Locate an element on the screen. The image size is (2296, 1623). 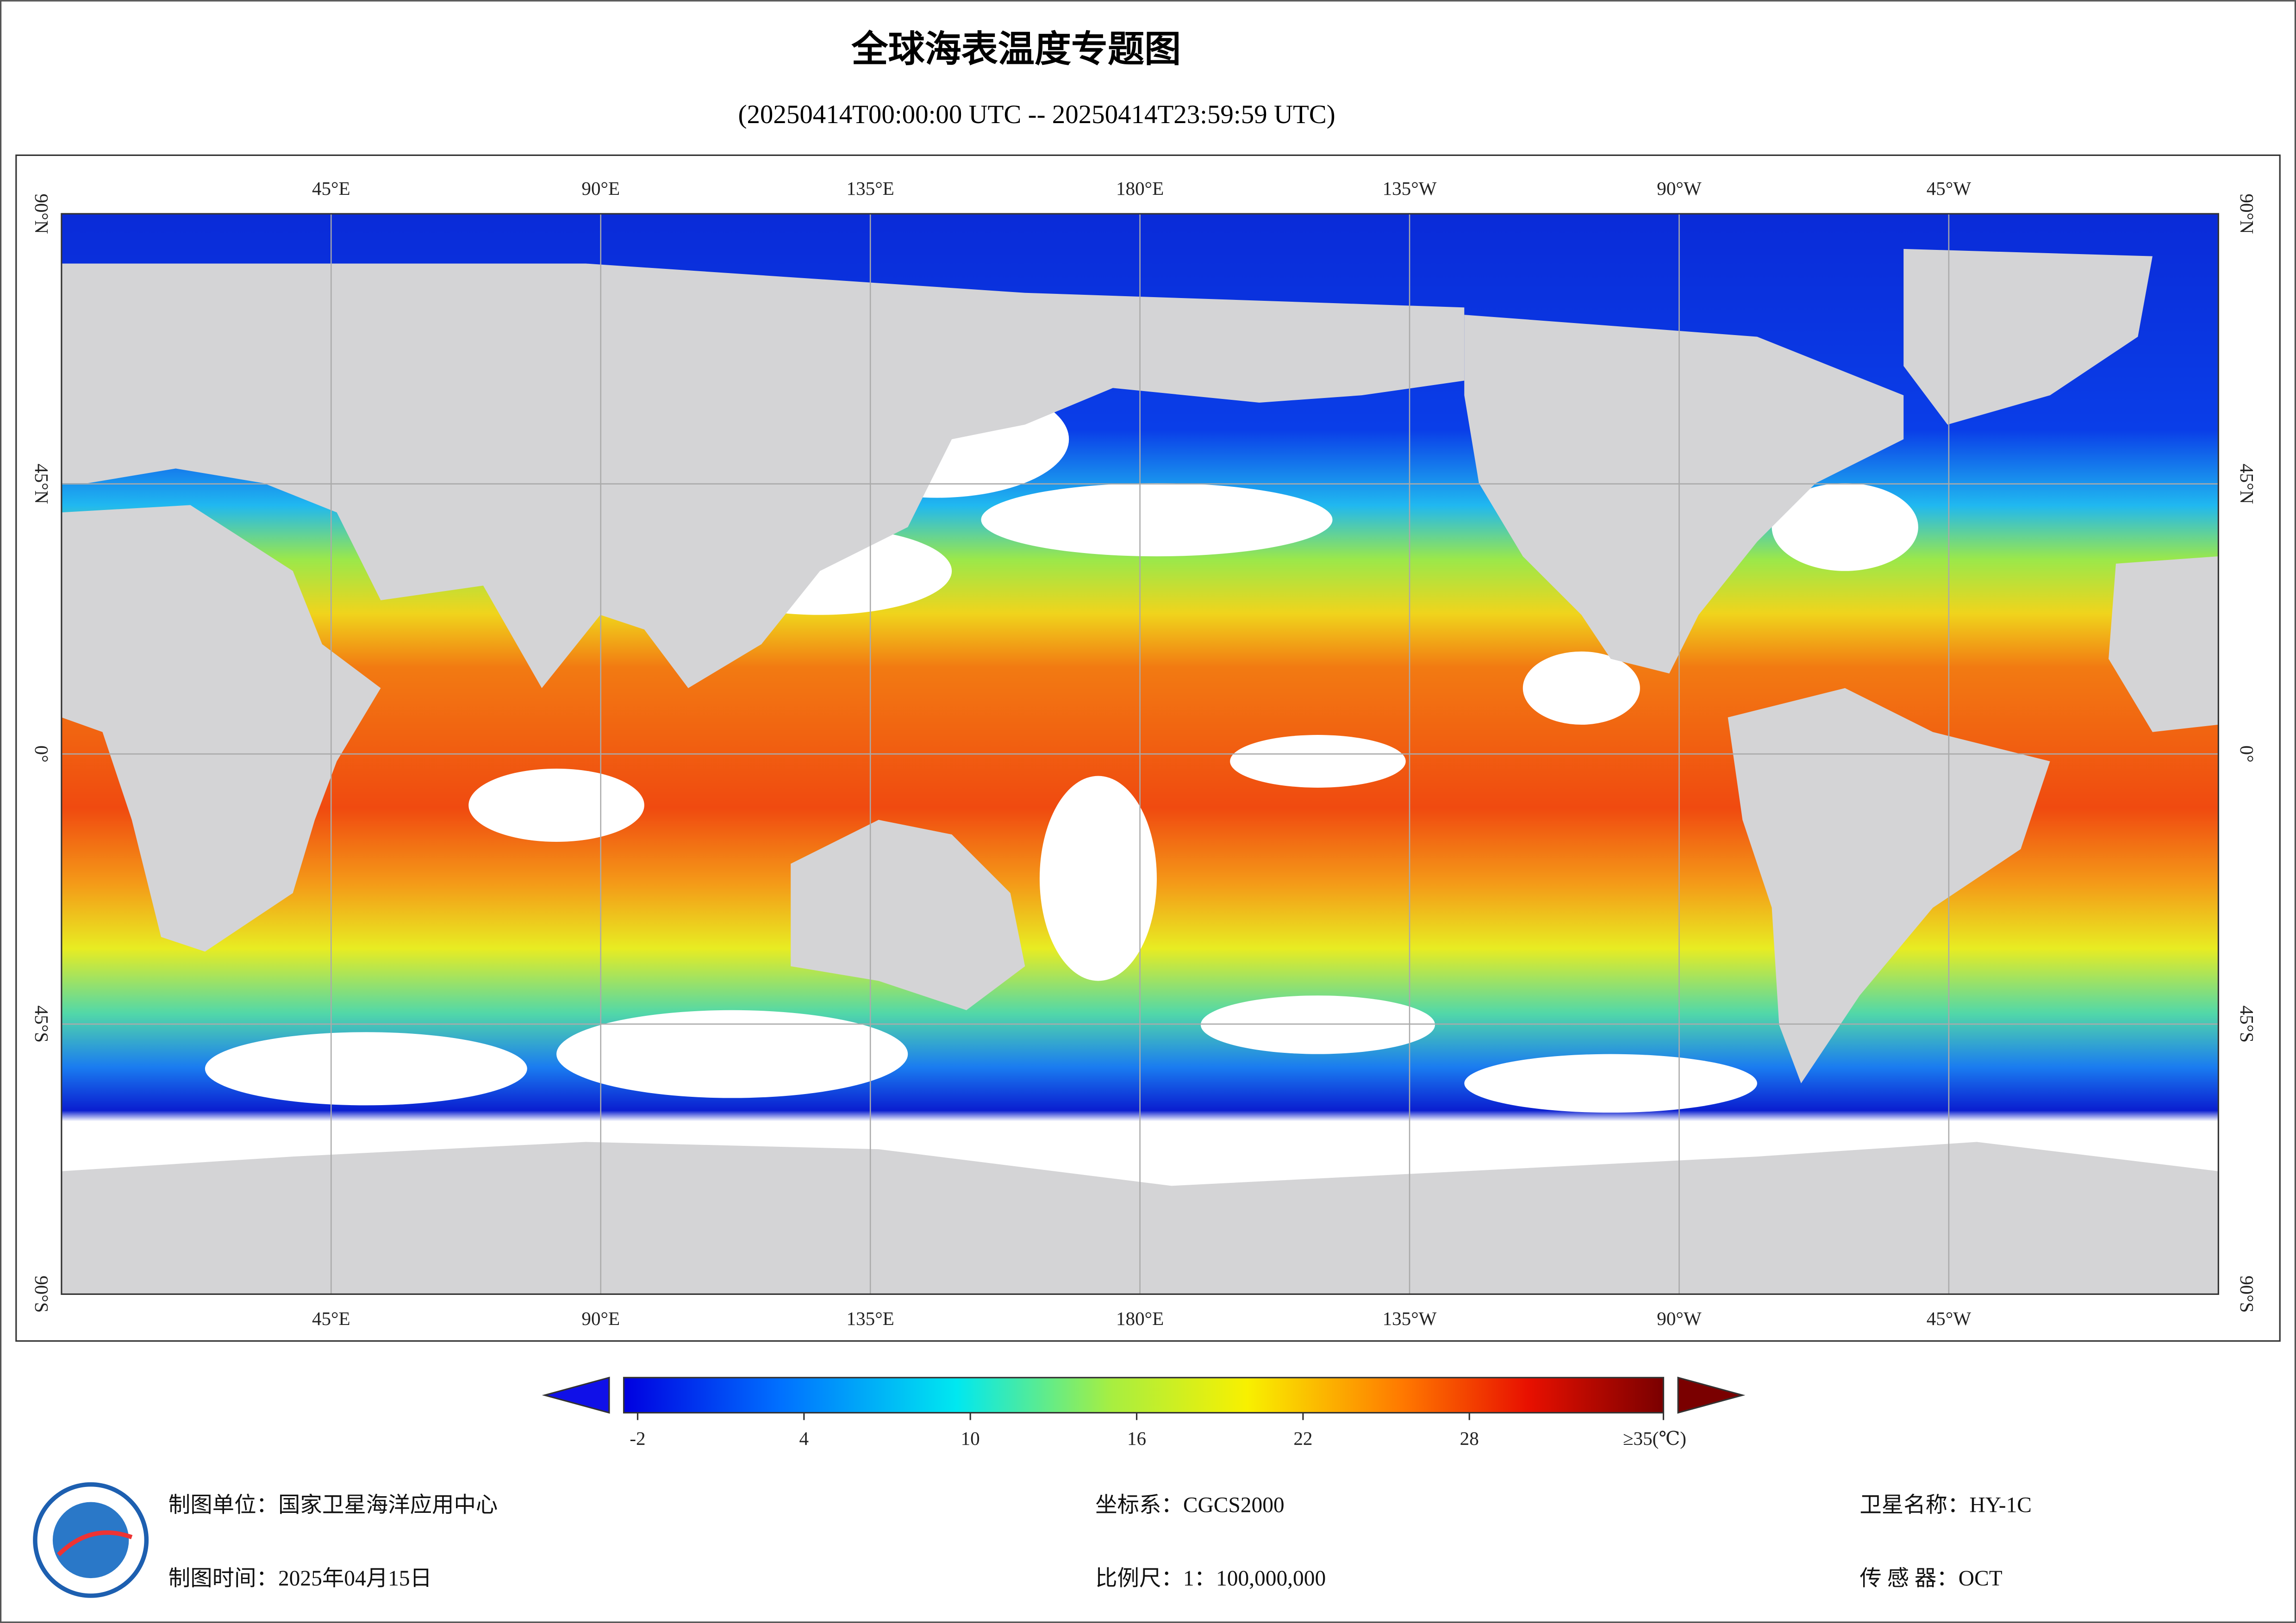
lat-label-right: 45°S is located at coordinates (2247, 1024).